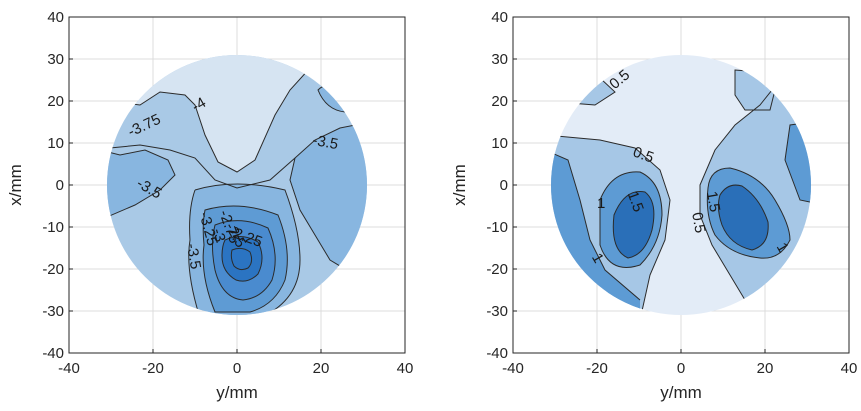 The height and width of the screenshot is (411, 861). I want to click on level-band-right-core, so click(743, 217).